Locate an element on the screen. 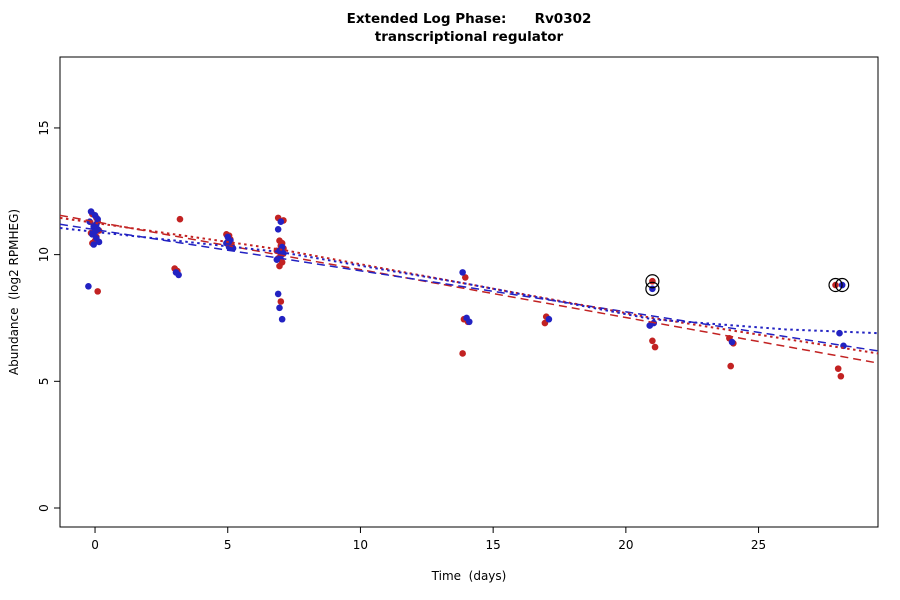 This screenshot has width=900, height=600. chart-subtitle: transcriptional regulator is located at coordinates (469, 37).